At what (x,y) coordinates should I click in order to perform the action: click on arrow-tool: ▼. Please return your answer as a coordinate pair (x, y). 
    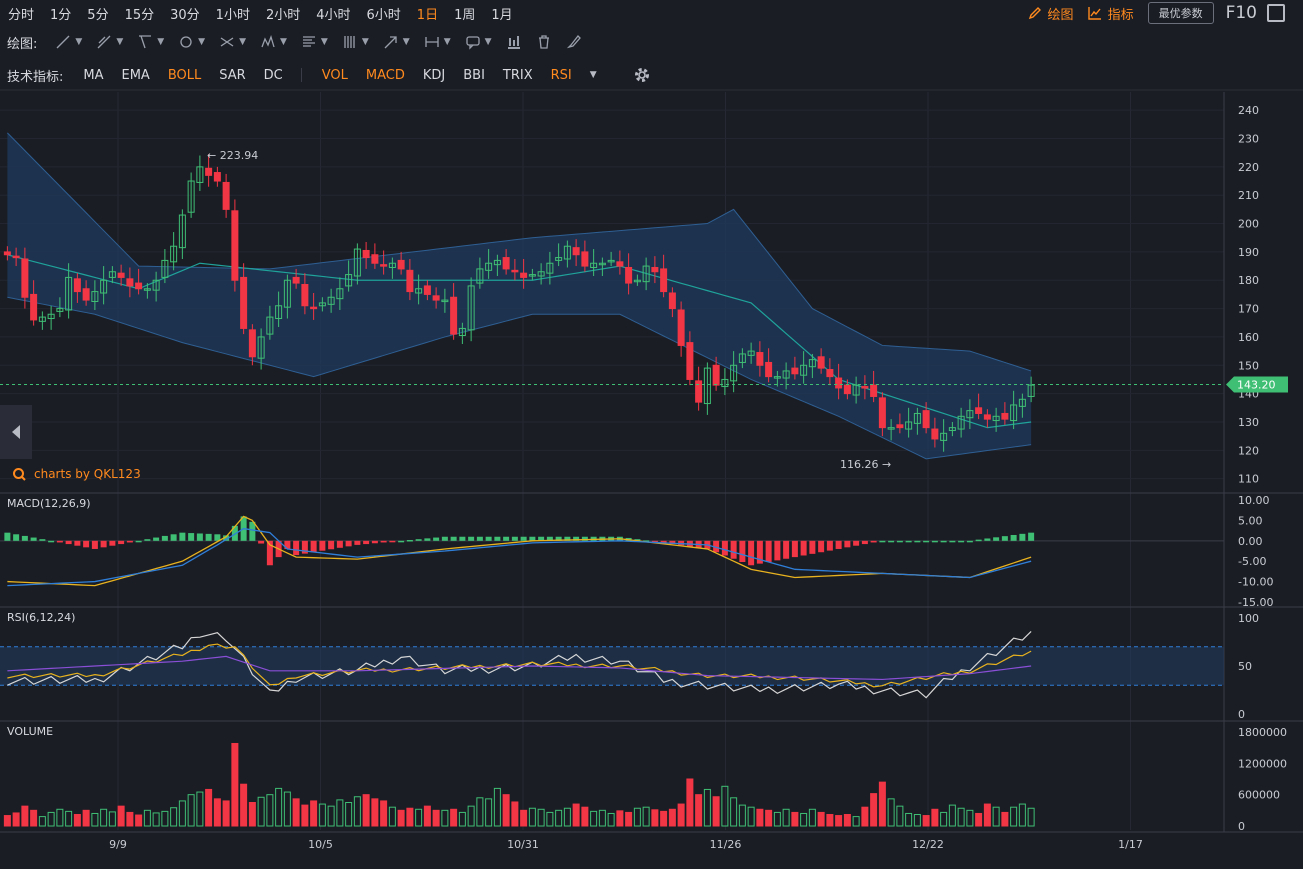
    Looking at the image, I should click on (396, 42).